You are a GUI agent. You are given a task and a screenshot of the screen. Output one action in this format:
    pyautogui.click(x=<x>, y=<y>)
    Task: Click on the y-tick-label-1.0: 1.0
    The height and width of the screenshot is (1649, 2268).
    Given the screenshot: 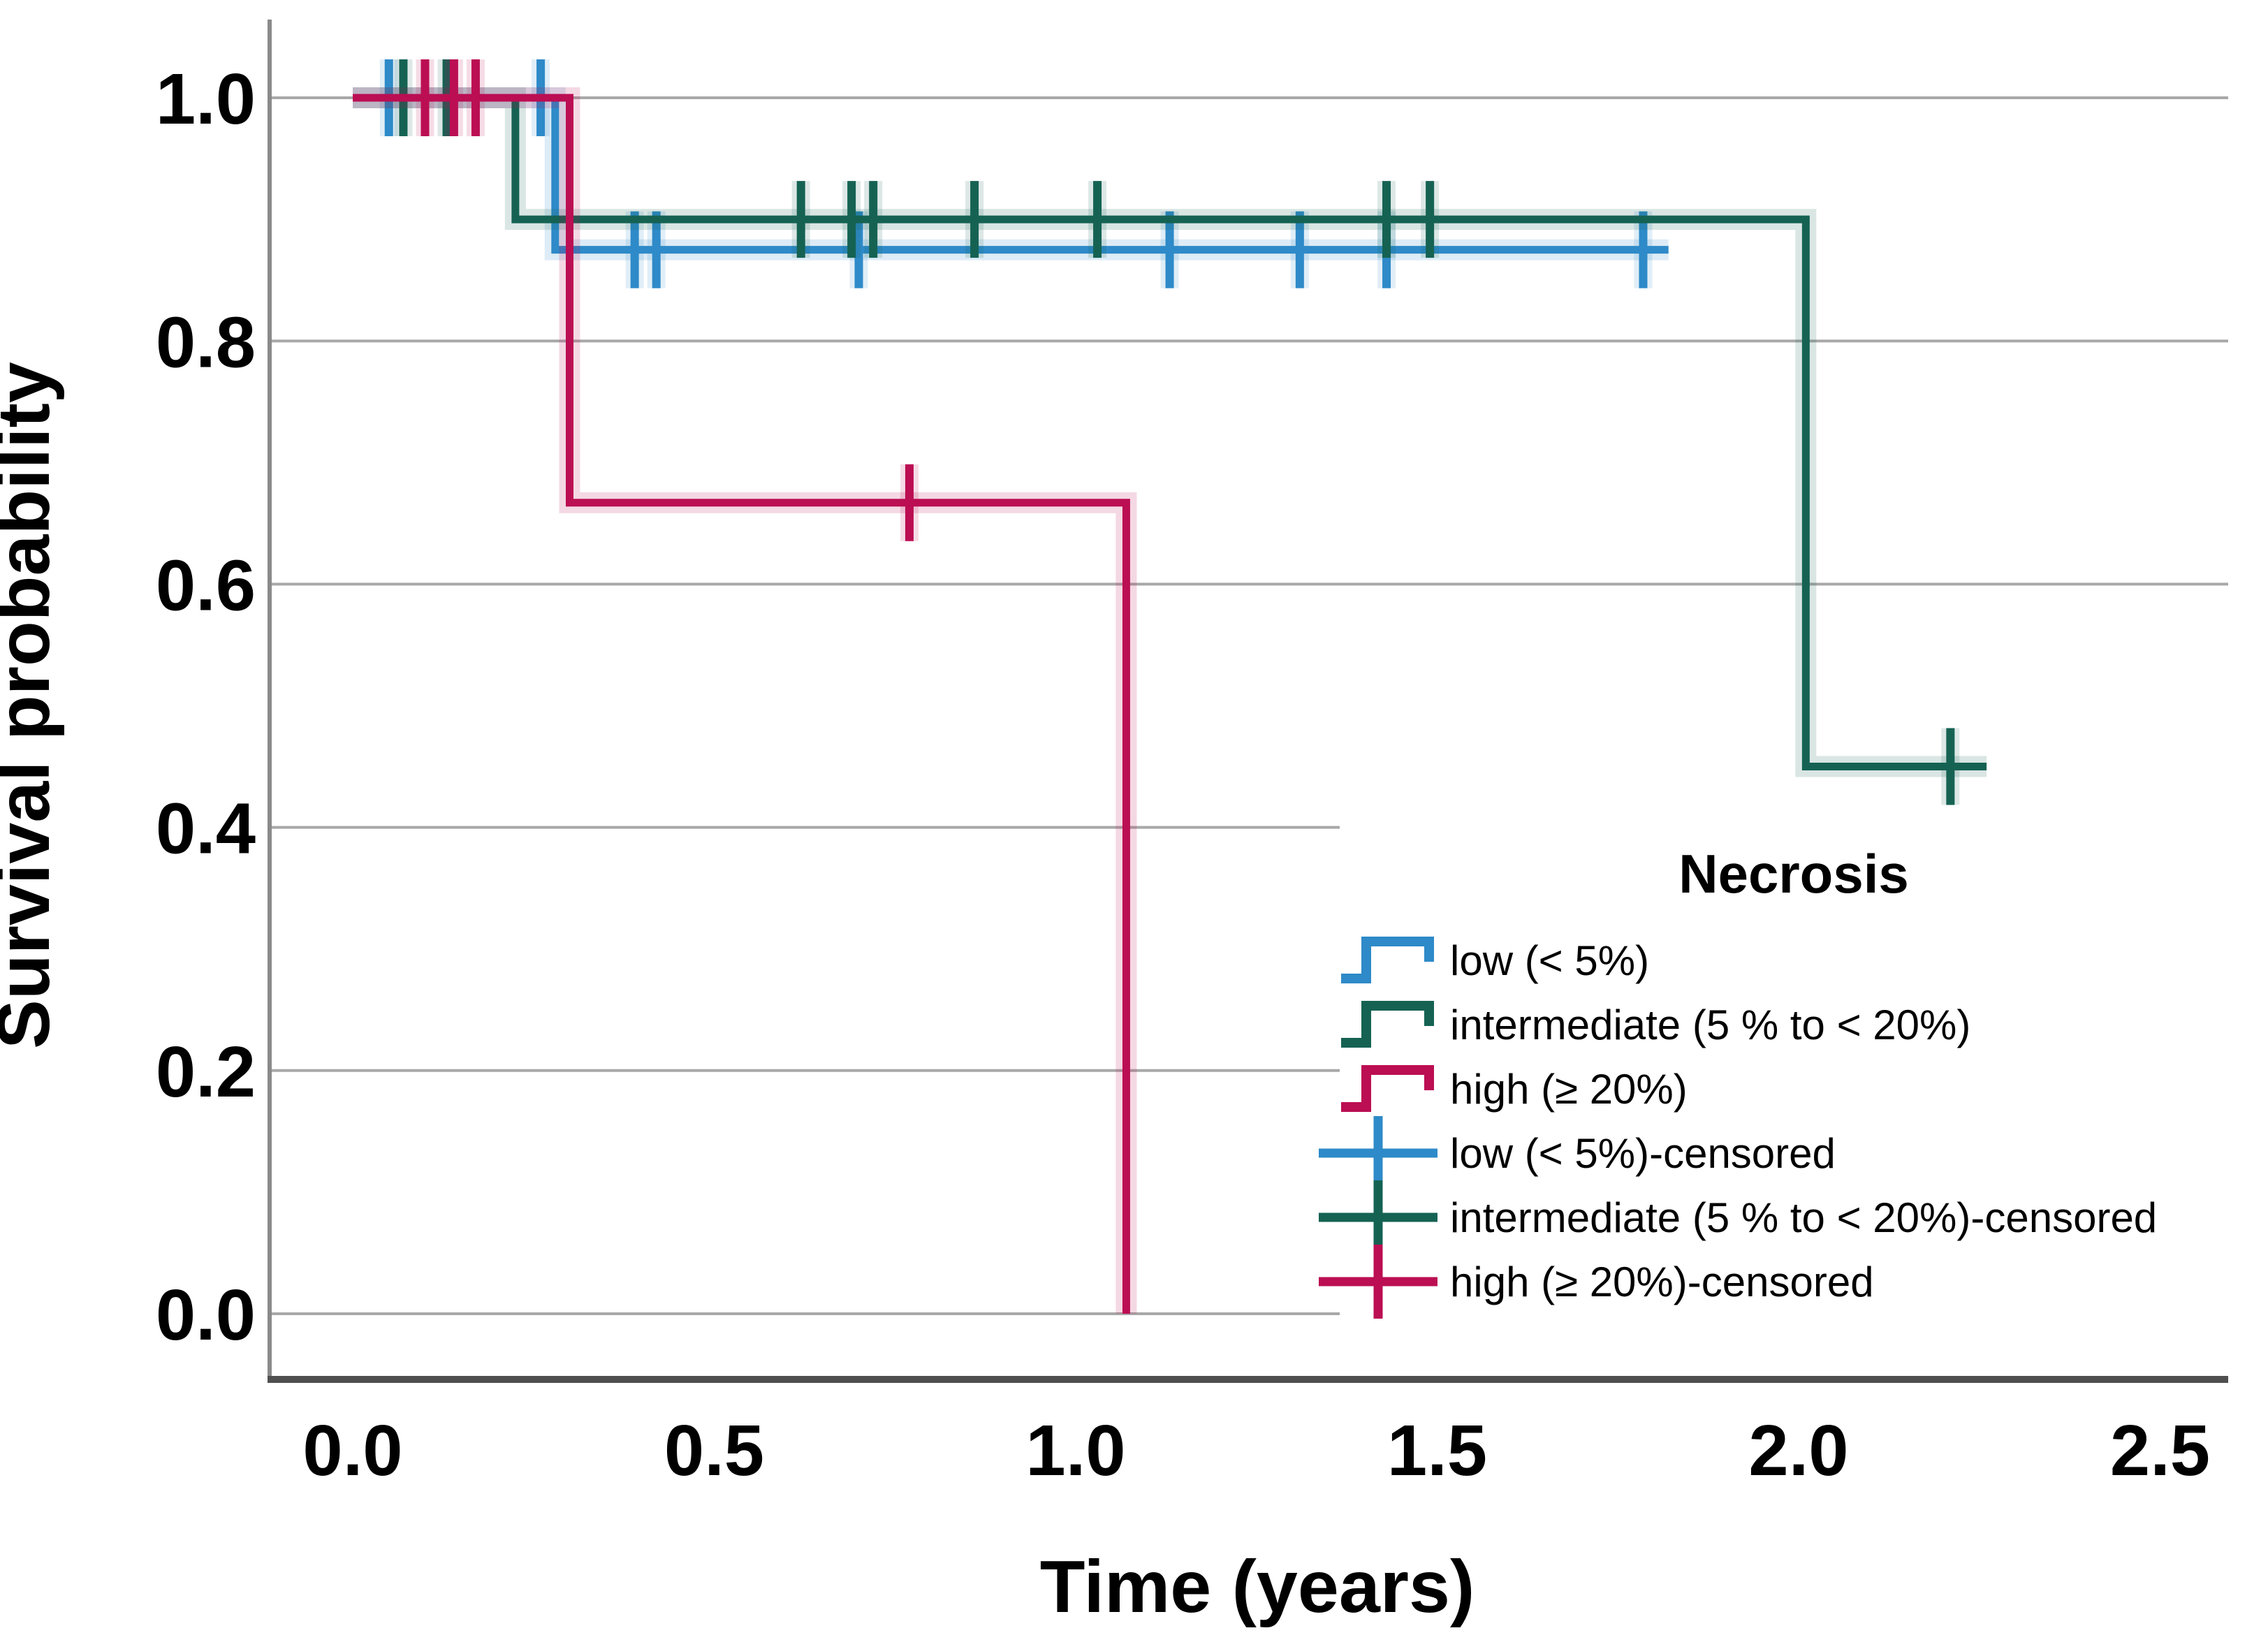 What is the action you would take?
    pyautogui.click(x=206, y=99)
    